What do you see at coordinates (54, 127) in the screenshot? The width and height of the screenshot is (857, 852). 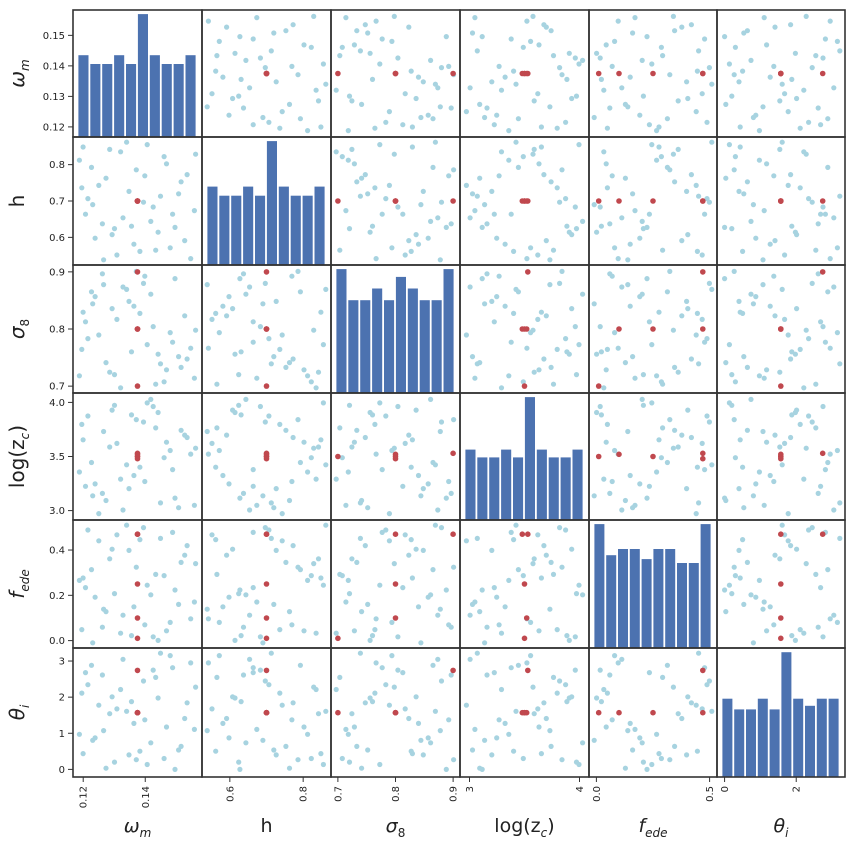 I see `y-tick-label: 0.12` at bounding box center [54, 127].